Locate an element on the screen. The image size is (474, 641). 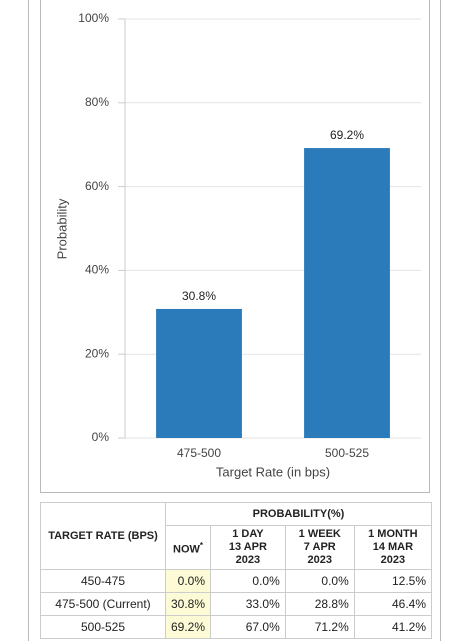
column-date: 7 APR 2023 is located at coordinates (319, 553).